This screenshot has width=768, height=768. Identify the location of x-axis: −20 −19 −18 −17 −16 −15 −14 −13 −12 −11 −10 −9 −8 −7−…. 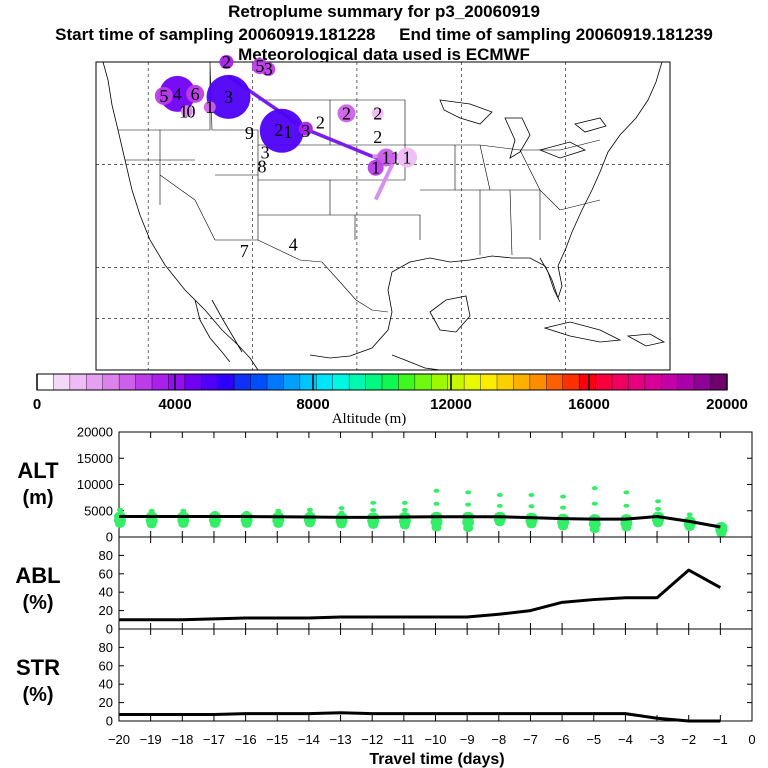
(432, 750).